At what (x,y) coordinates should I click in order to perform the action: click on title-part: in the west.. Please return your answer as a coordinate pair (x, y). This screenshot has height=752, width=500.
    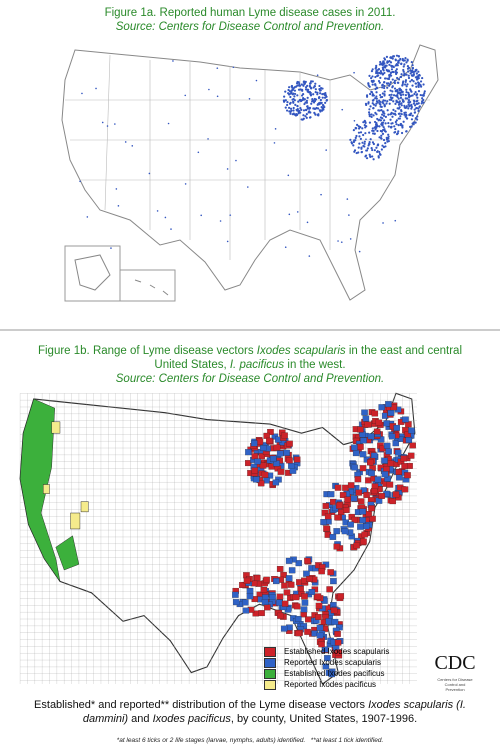
    Looking at the image, I should click on (315, 365).